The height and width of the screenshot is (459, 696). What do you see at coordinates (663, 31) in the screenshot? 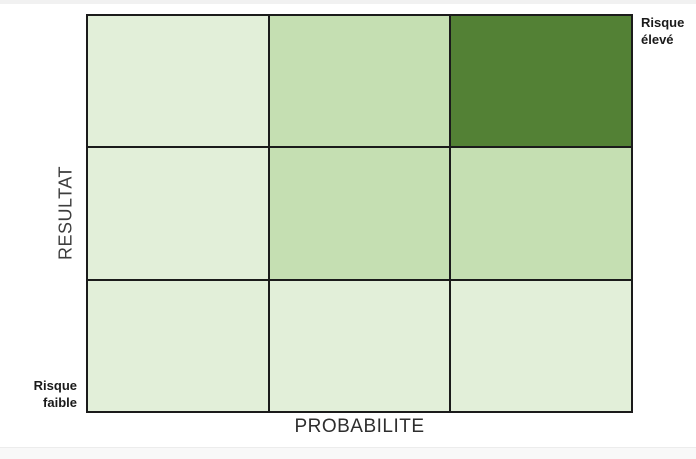
I see `high-risk-annotation: Risque élevé` at bounding box center [663, 31].